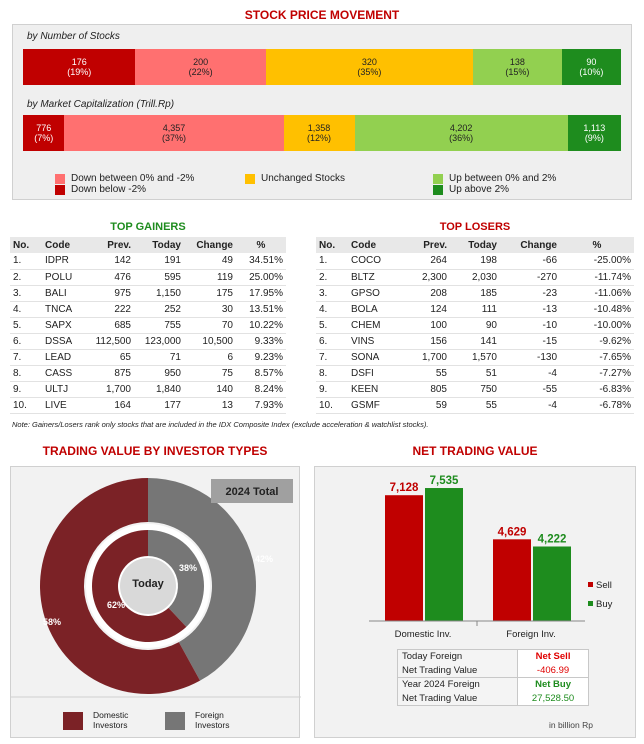 The height and width of the screenshot is (744, 644). Describe the element at coordinates (530, 325) in the screenshot. I see `table-cell: -10` at that location.